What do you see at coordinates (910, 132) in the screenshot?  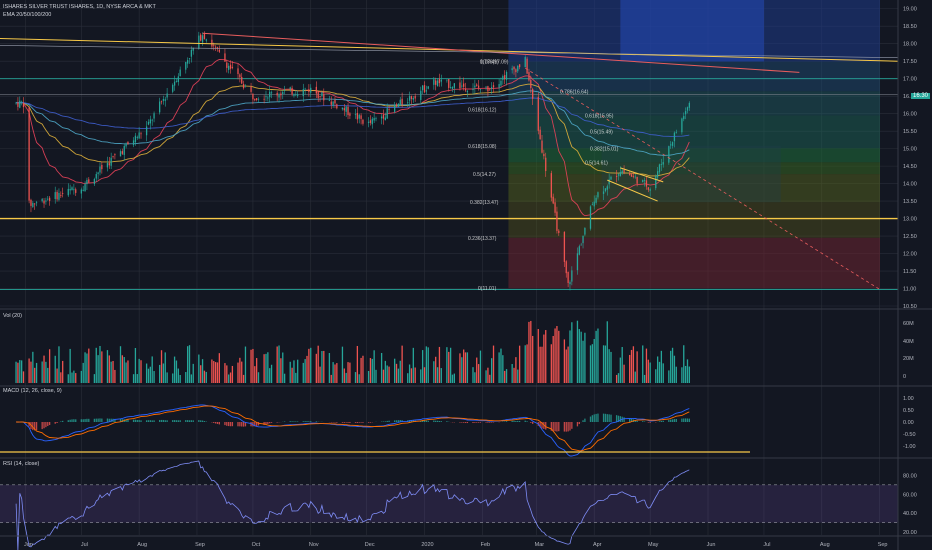 I see `price-tick-label: 15.50` at bounding box center [910, 132].